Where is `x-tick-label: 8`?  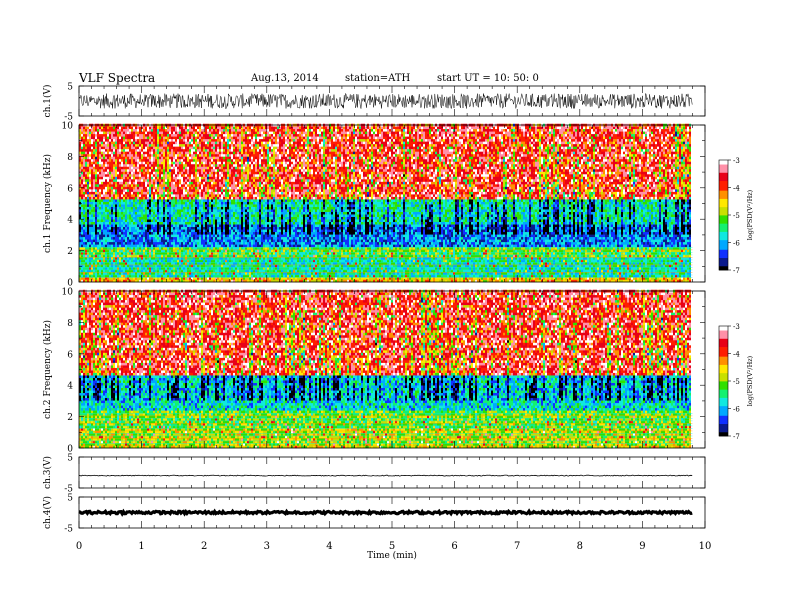
x-tick-label: 8 is located at coordinates (580, 546).